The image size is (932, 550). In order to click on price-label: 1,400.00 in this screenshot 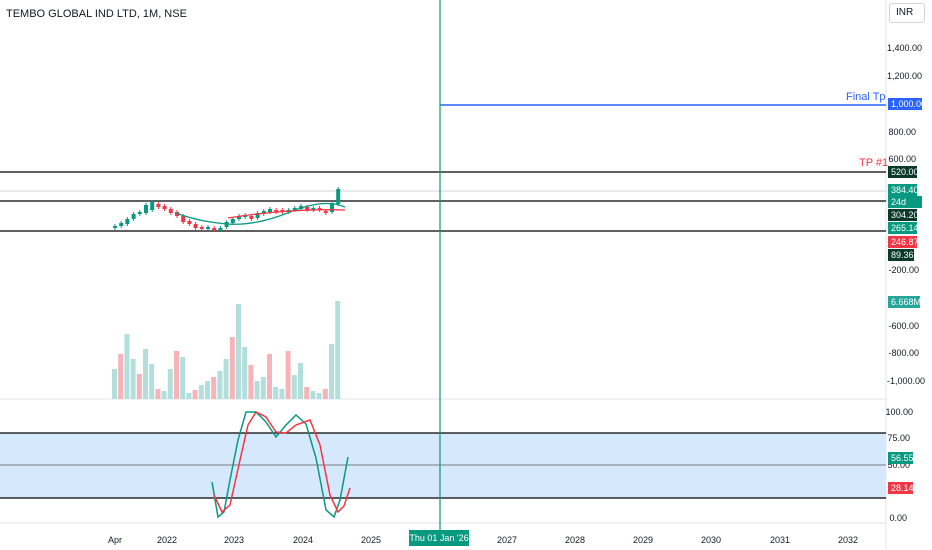, I will do `click(904, 48)`.